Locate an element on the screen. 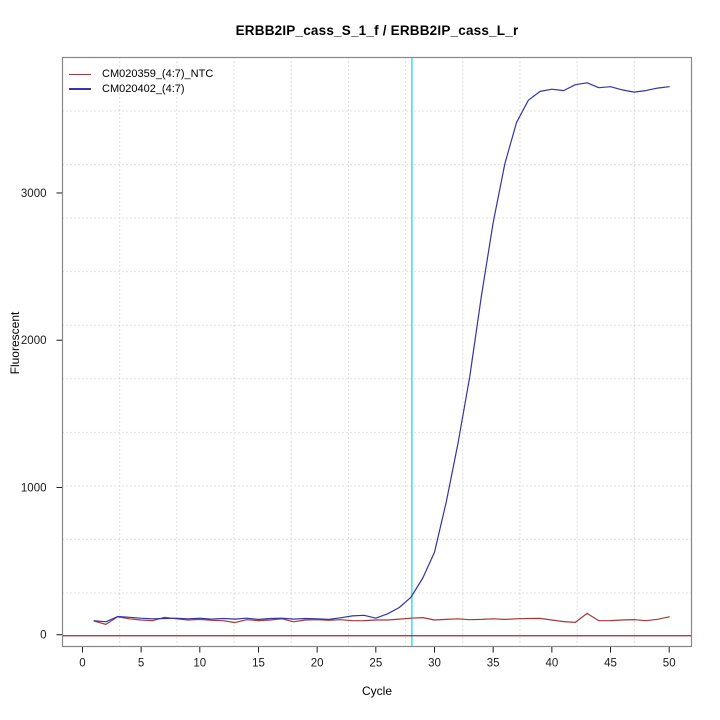 The image size is (720, 720). legend: CM020359_(4:7)_NTC CM020402_(4:7) is located at coordinates (141, 81).